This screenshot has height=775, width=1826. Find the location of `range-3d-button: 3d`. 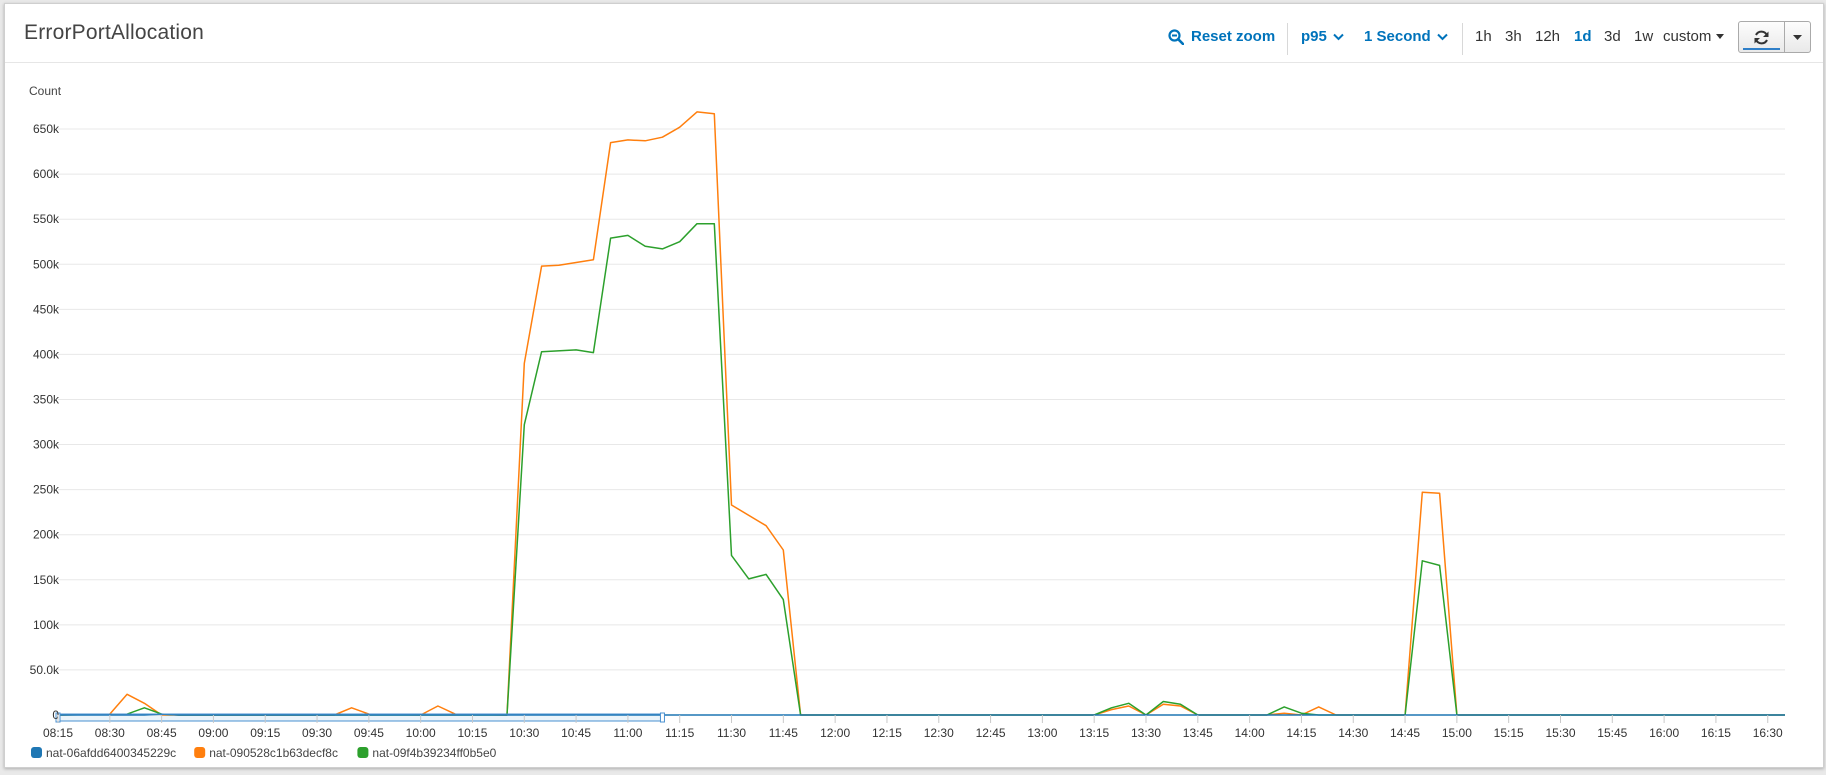

range-3d-button: 3d is located at coordinates (1612, 36).